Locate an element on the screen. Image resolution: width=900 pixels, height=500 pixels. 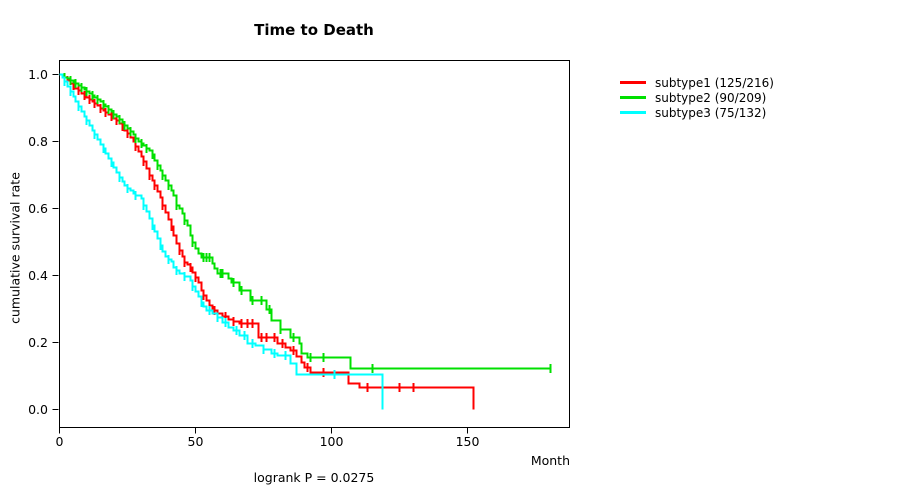
legend-label-subtype3: subtype3 (75/132) is located at coordinates (711, 112).